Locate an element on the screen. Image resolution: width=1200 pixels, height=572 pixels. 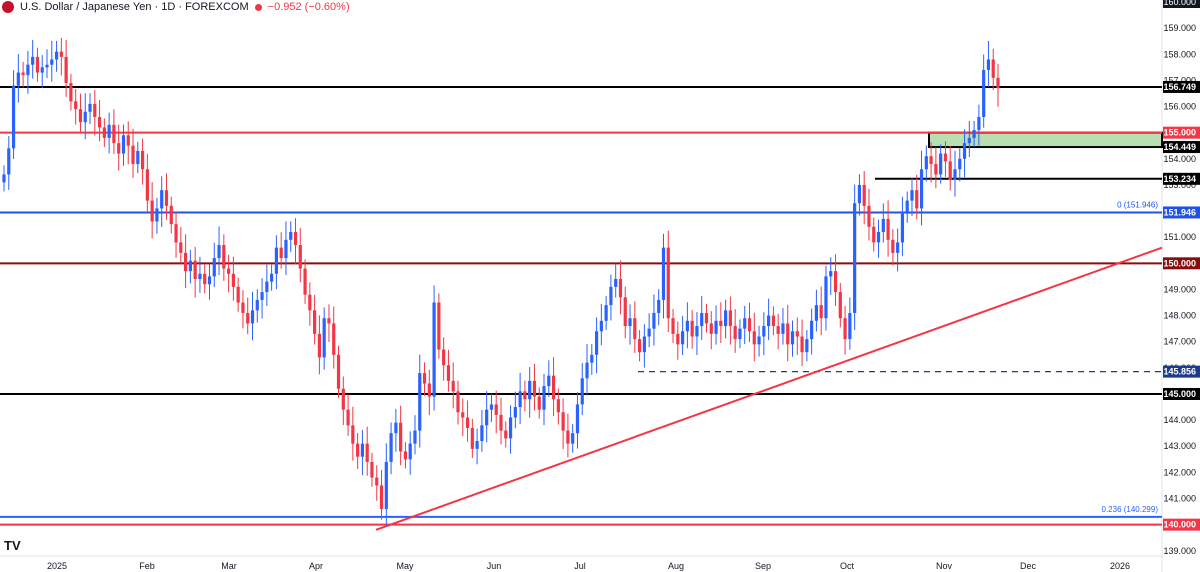
x-tick-label: Apr is located at coordinates (316, 566).